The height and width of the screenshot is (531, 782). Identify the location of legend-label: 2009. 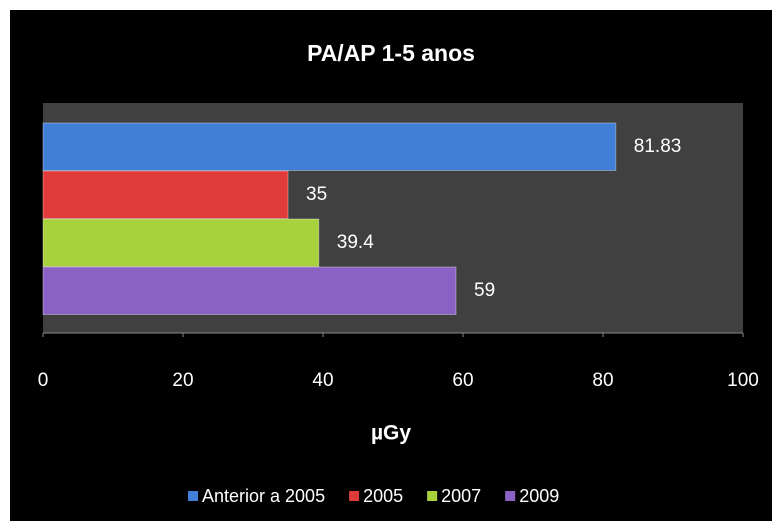
(539, 496).